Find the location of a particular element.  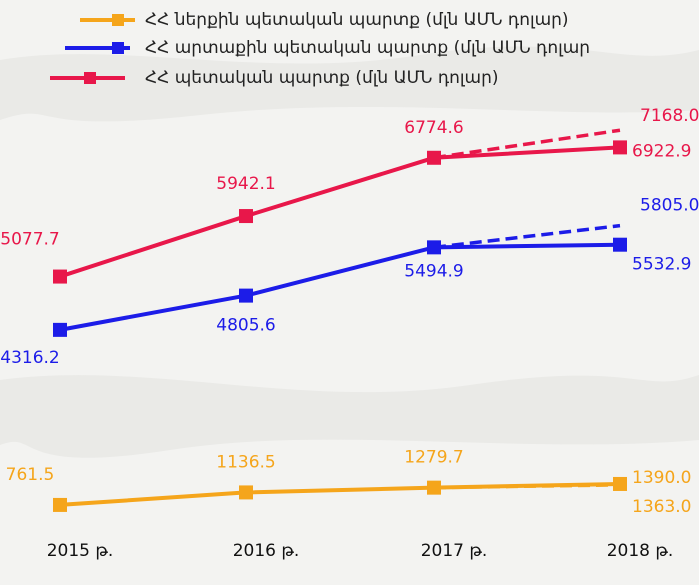

x-tick-label: 2015 թ. is located at coordinates (80, 551).